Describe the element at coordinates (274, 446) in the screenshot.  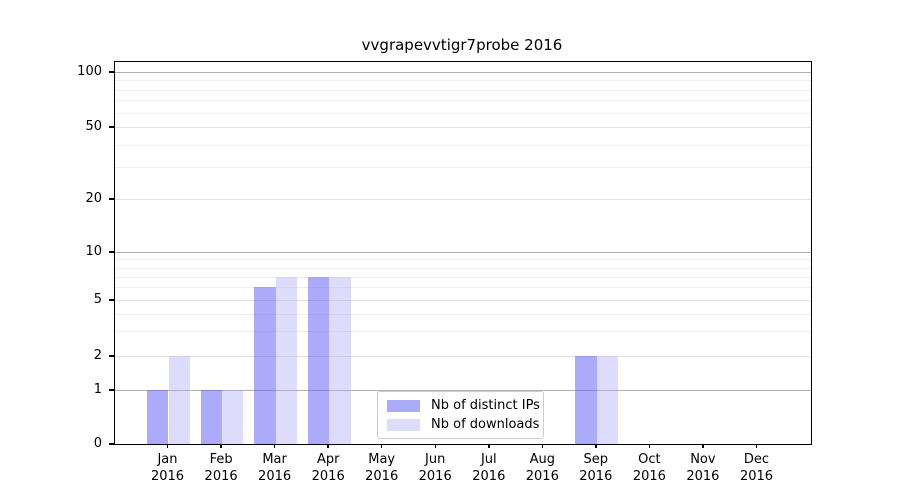
I see `x-tick-mark-mar` at that location.